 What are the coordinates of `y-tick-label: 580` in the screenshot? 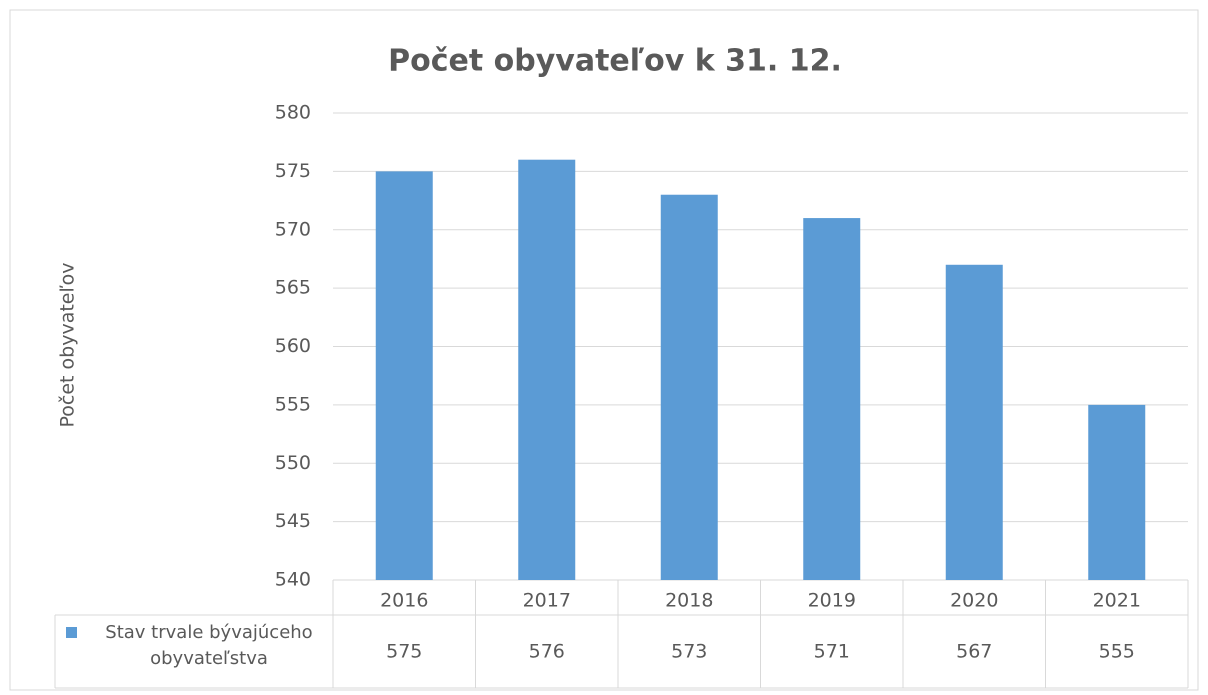 It's located at (293, 113).